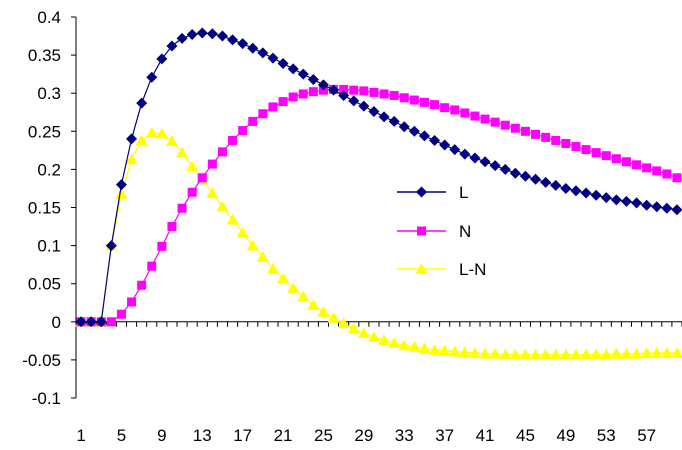 The width and height of the screenshot is (682, 450). I want to click on legend-item: N, so click(434, 231).